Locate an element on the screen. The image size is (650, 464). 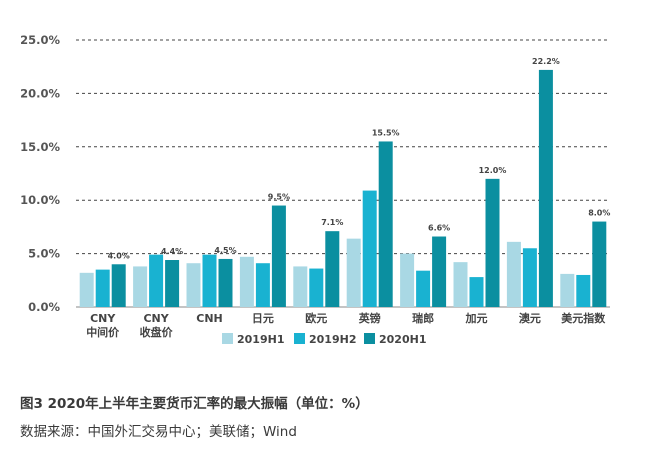
data-label: 6.6% is located at coordinates (439, 228).